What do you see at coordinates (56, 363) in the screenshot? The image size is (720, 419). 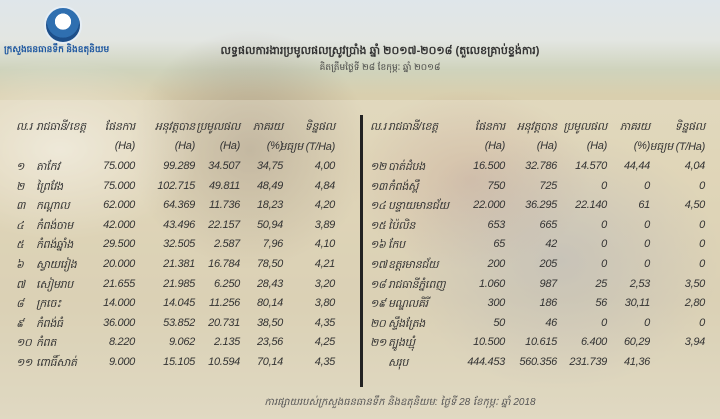 I see `row-province-cell: ពោធិ៍សាត់` at bounding box center [56, 363].